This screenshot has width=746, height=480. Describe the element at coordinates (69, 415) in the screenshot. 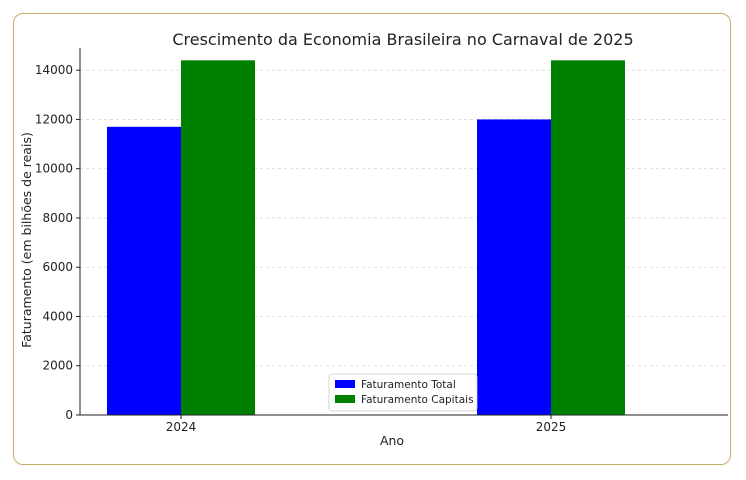

I see `y-tick-label: 0` at that location.